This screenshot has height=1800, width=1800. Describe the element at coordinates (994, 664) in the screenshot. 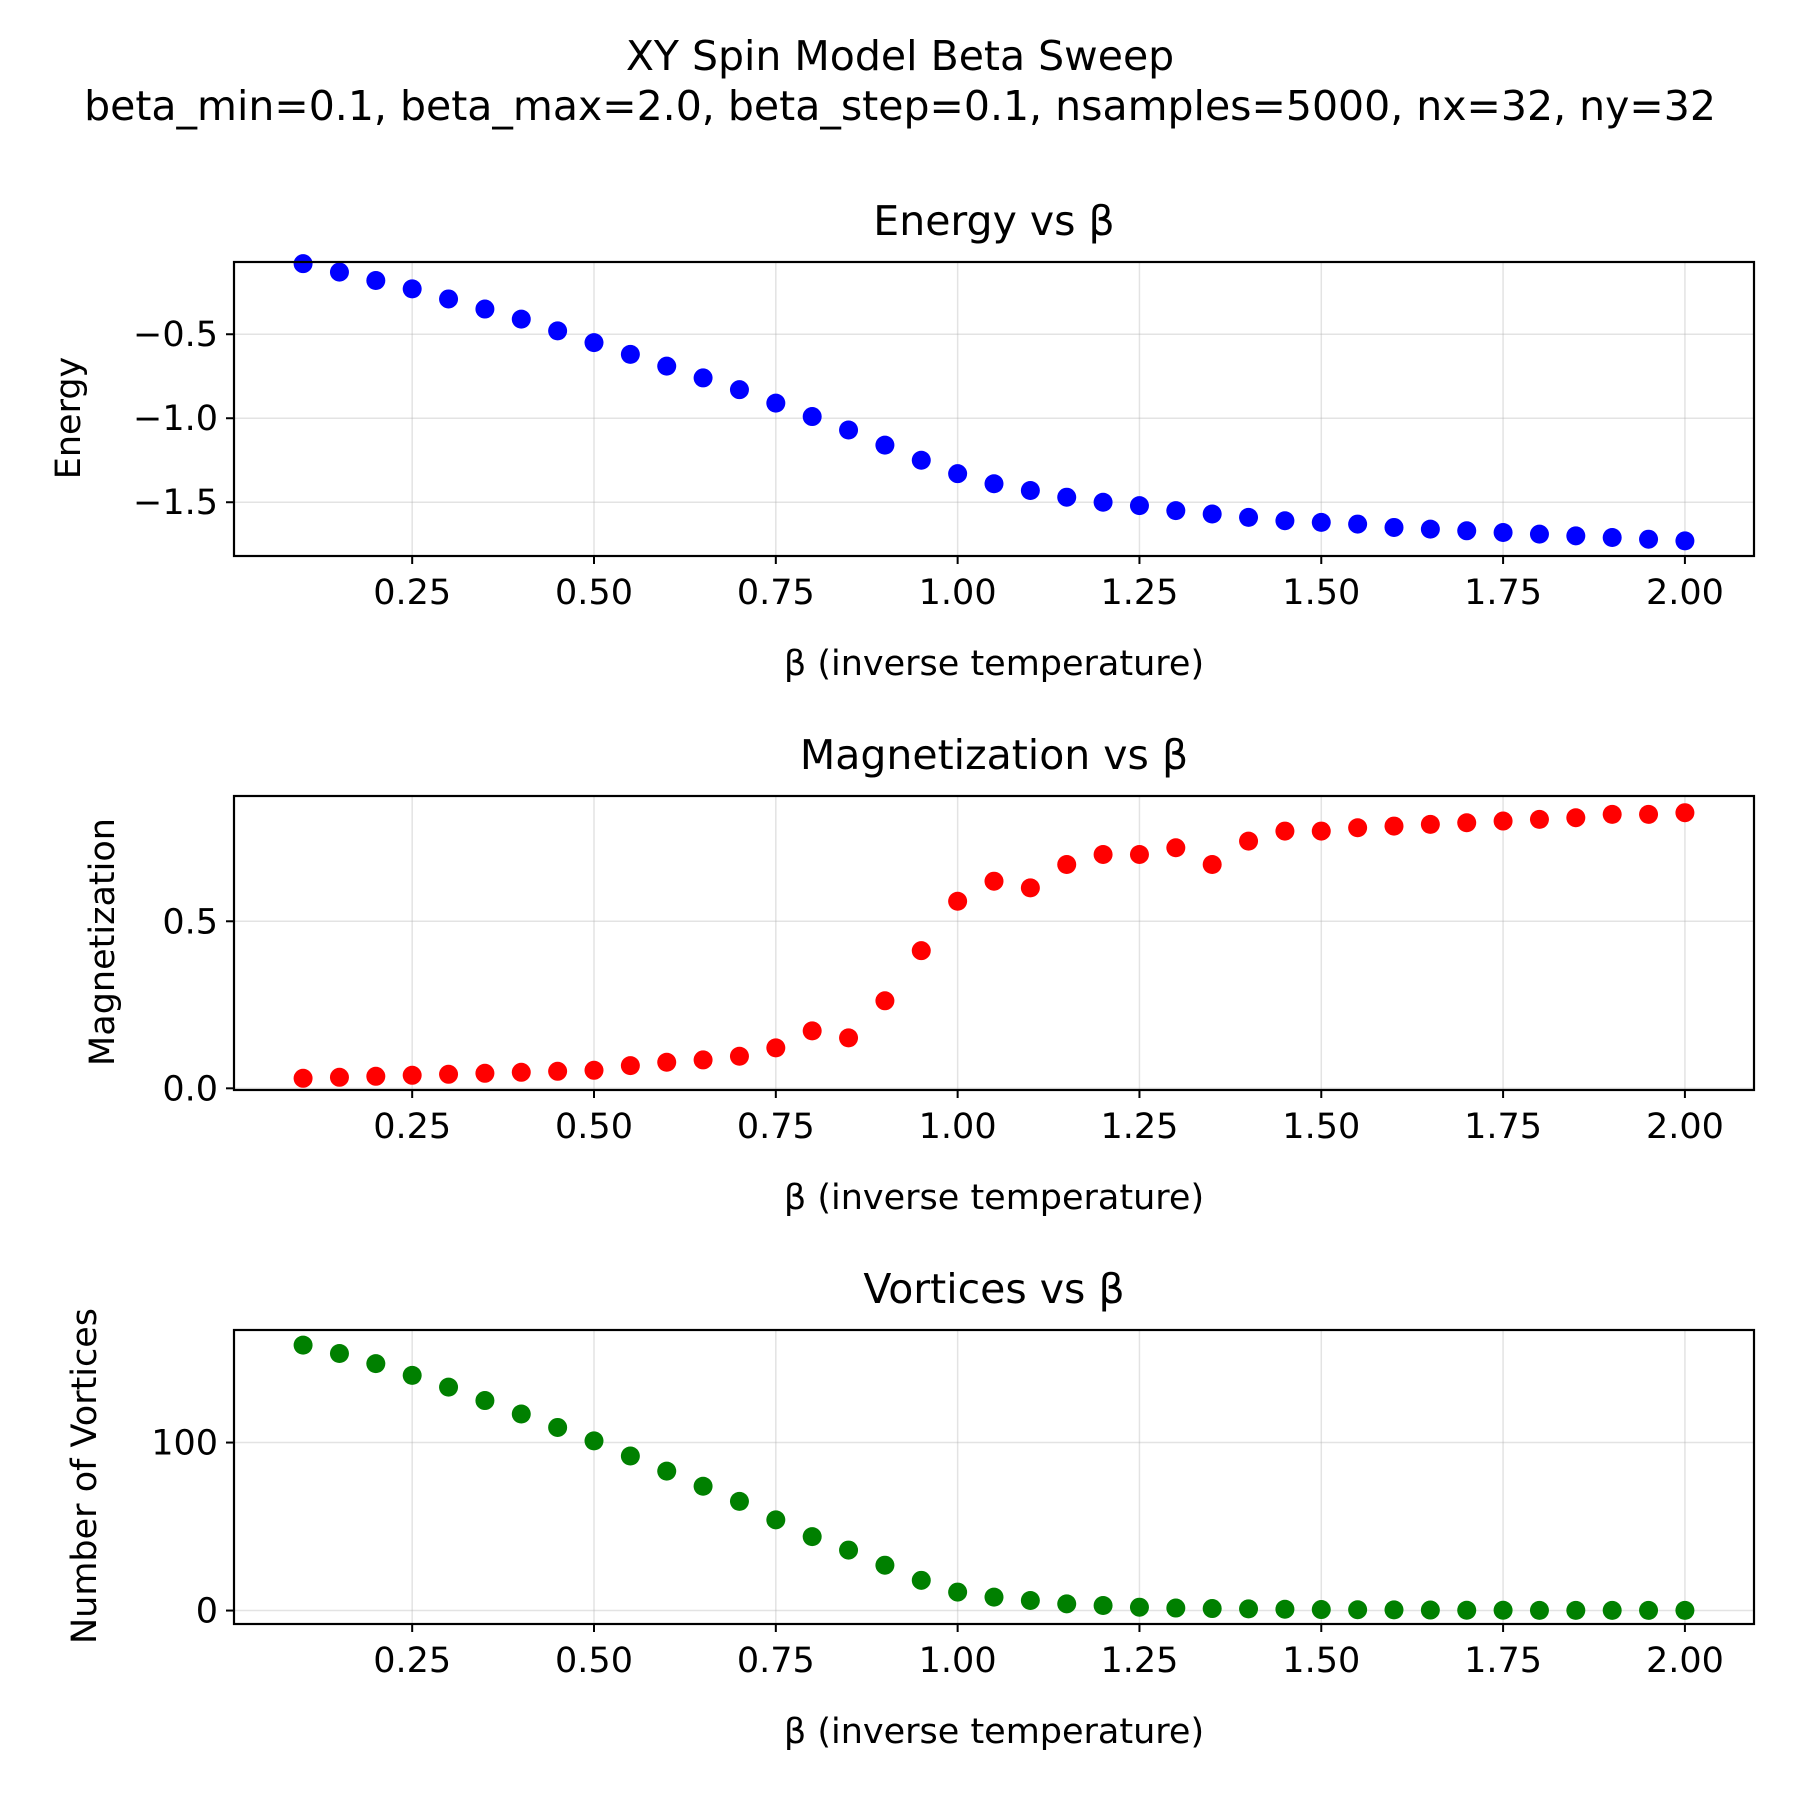

I see `energy-x-axis-label: β (inverse temperature)` at that location.